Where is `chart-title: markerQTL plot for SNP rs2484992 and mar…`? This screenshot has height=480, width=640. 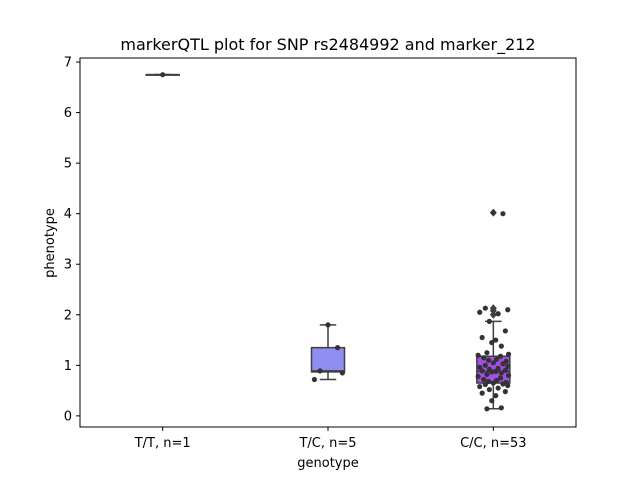 chart-title: markerQTL plot for SNP rs2484992 and mar… is located at coordinates (327, 45).